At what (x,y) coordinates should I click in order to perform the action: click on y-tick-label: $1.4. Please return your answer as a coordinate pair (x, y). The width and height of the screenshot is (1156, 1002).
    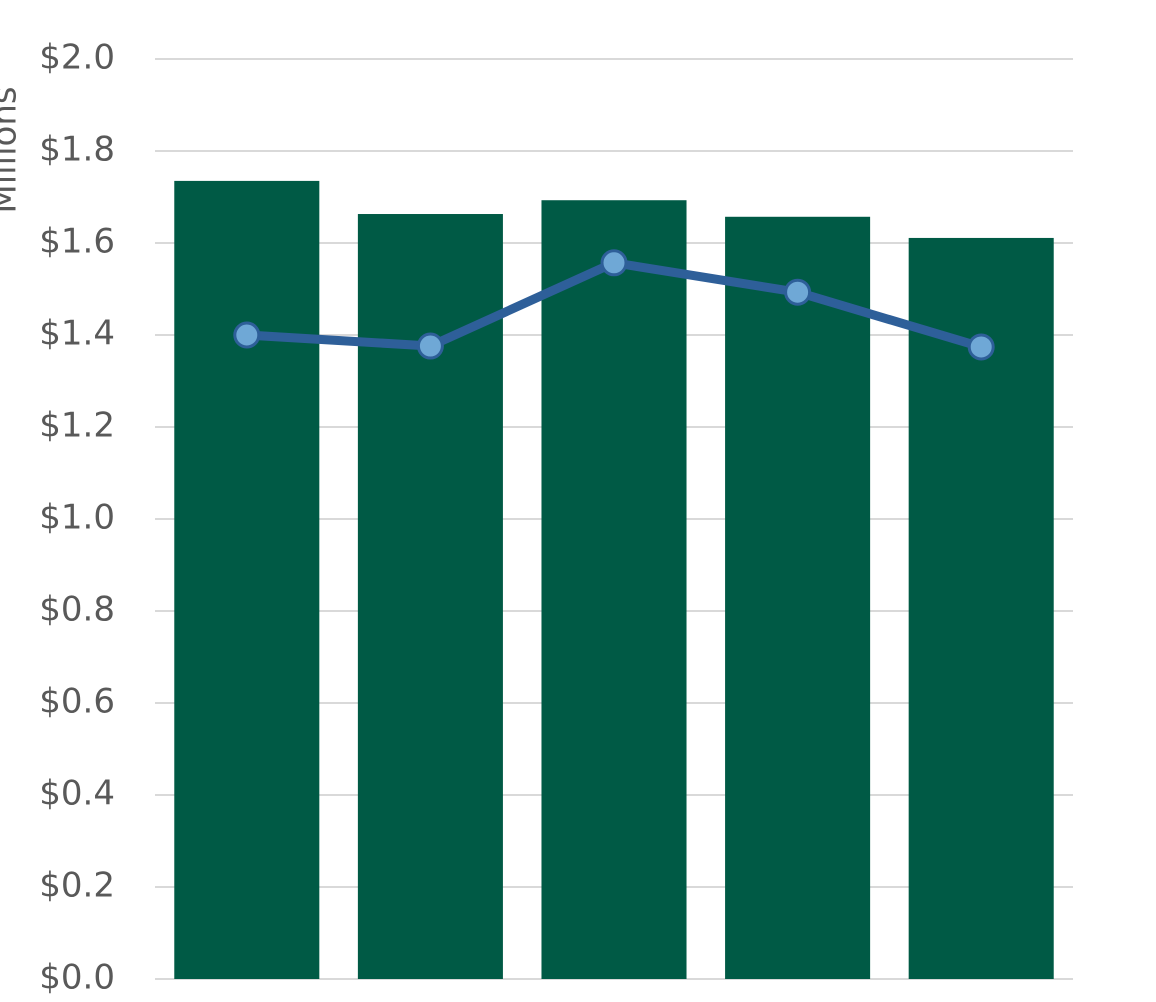
    Looking at the image, I should click on (77, 334).